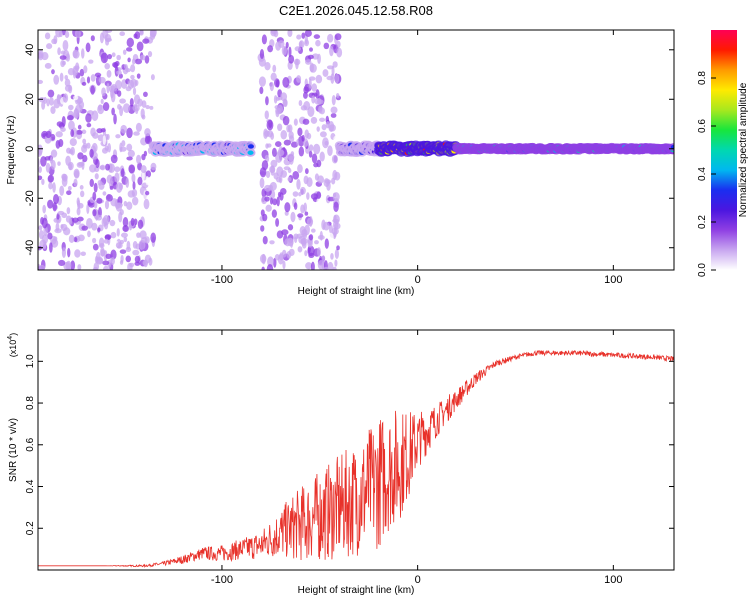 The width and height of the screenshot is (750, 600). I want to click on spectrogram-x-label: Height of straight line (km), so click(356, 291).